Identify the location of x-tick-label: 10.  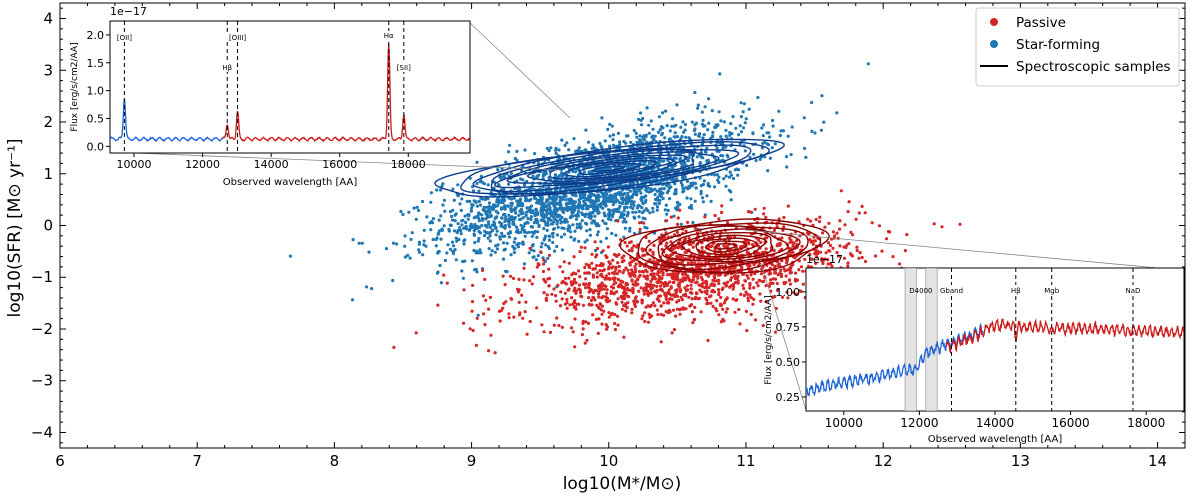
(608, 461).